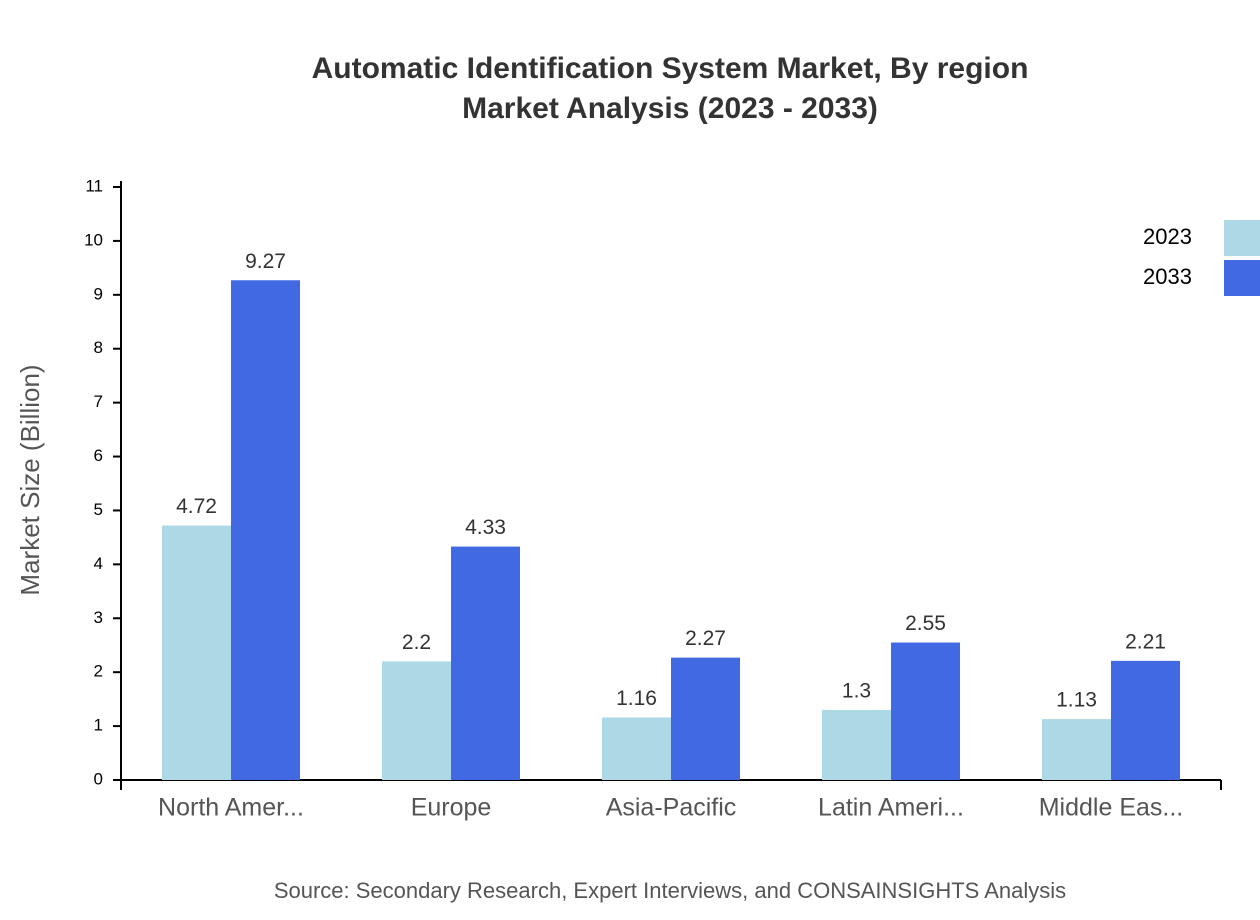 The width and height of the screenshot is (1260, 920). I want to click on y-tick-label: 9, so click(98, 293).